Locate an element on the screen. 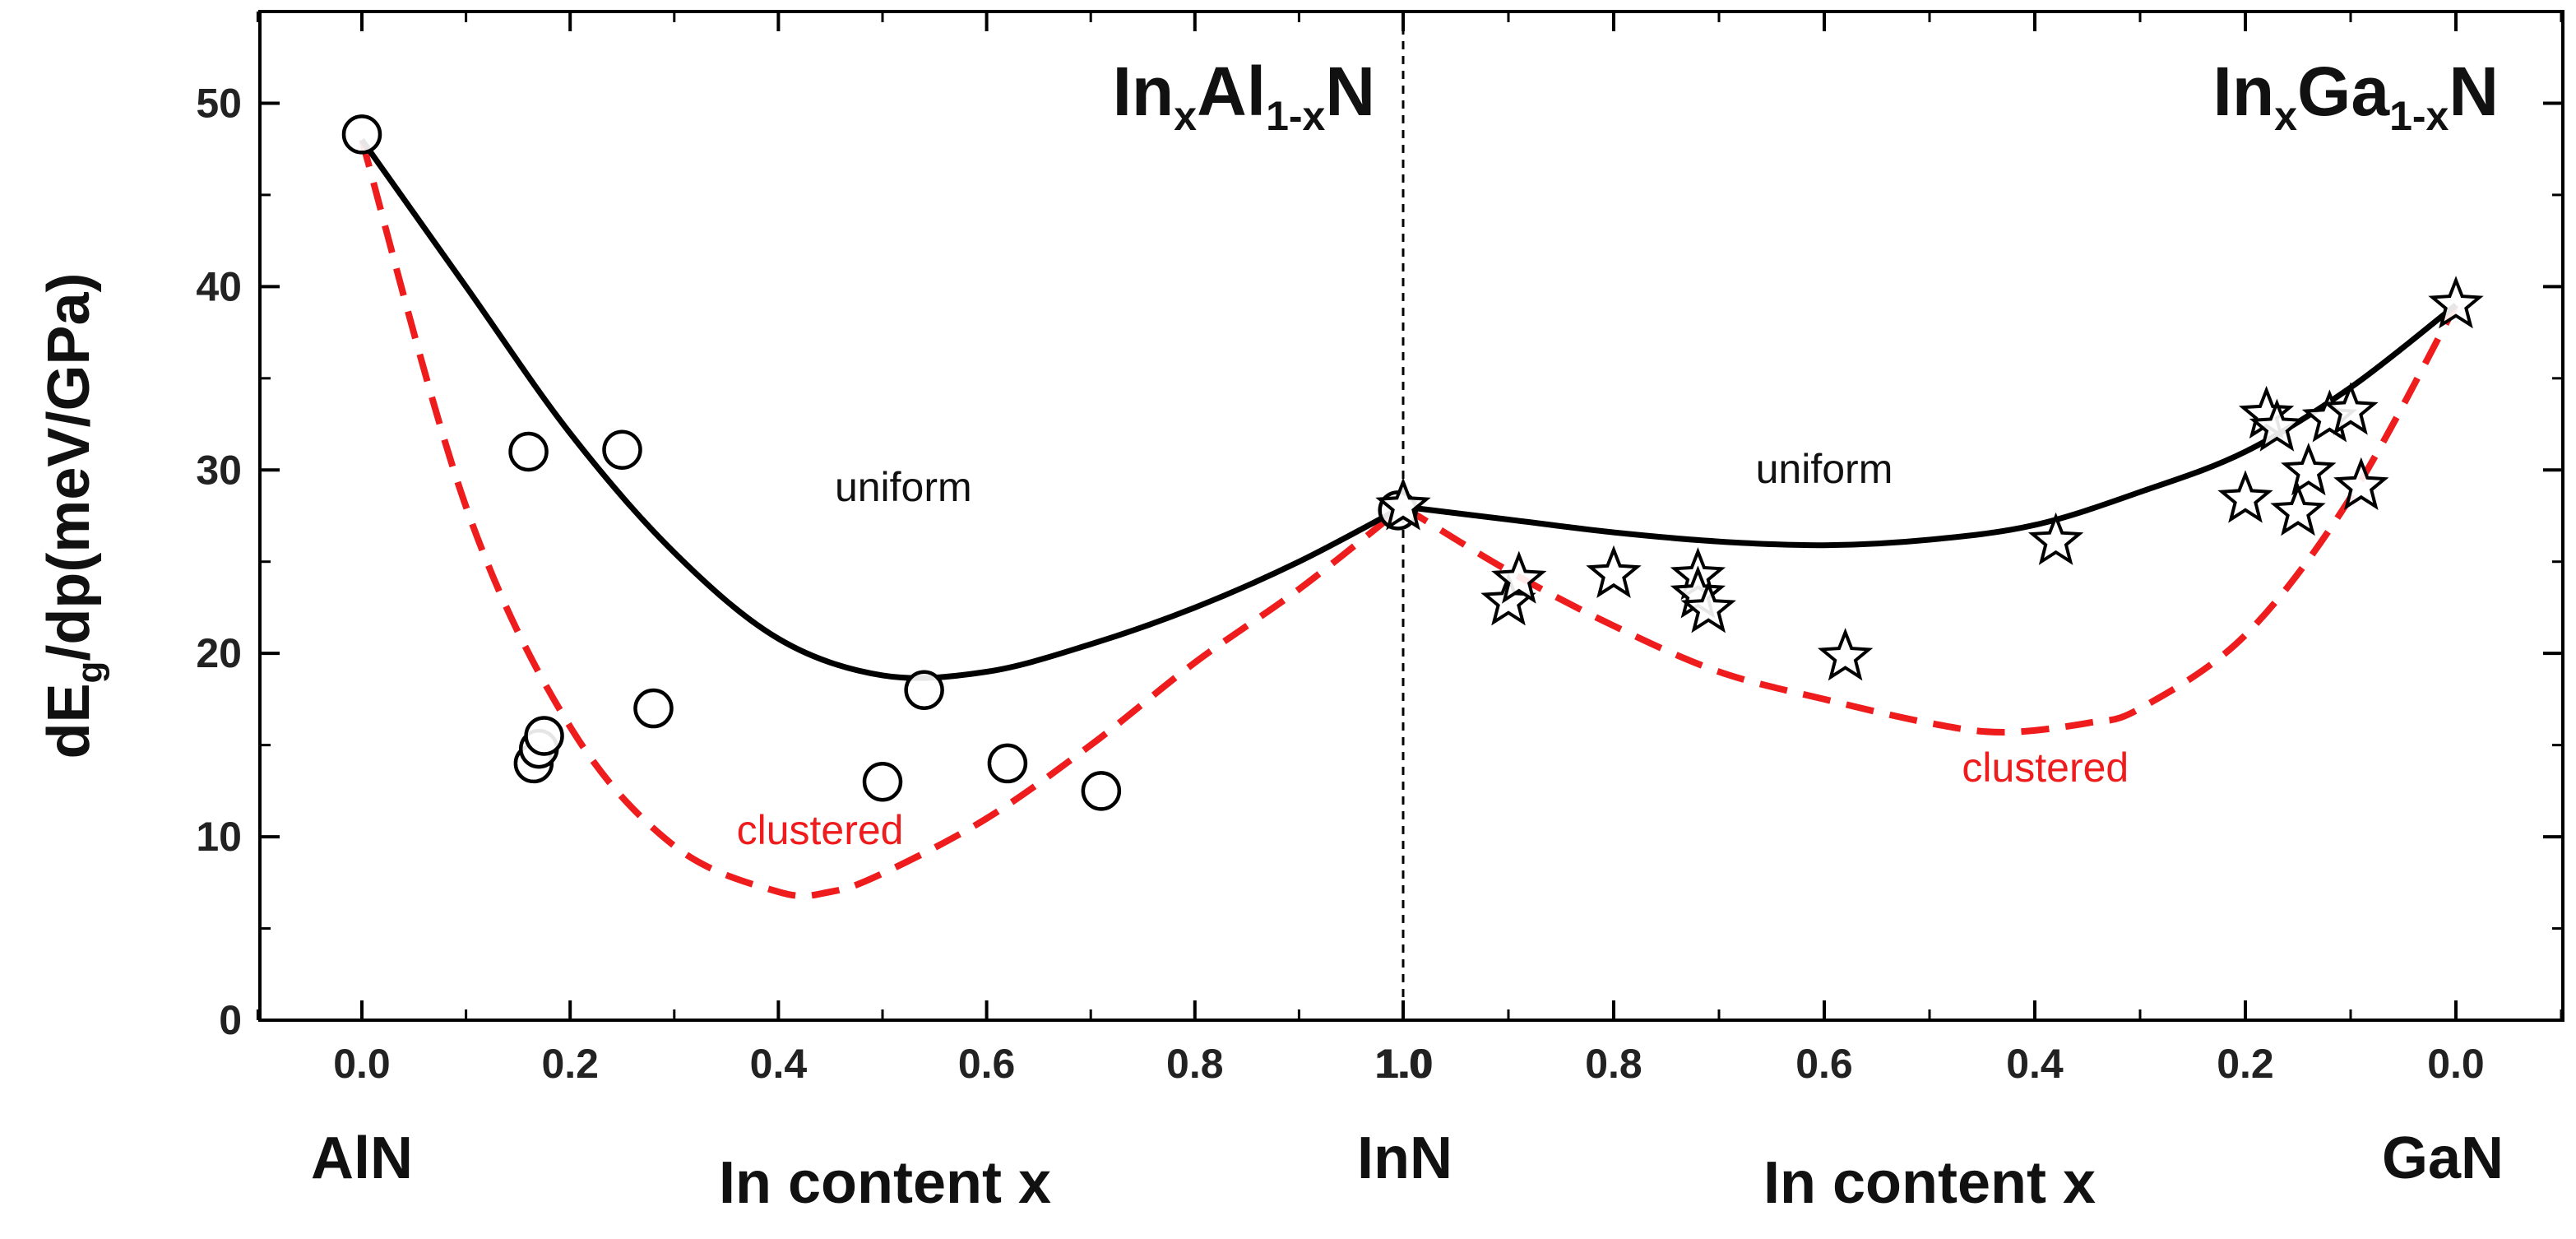  end-label-aln: AlN is located at coordinates (362, 1158).